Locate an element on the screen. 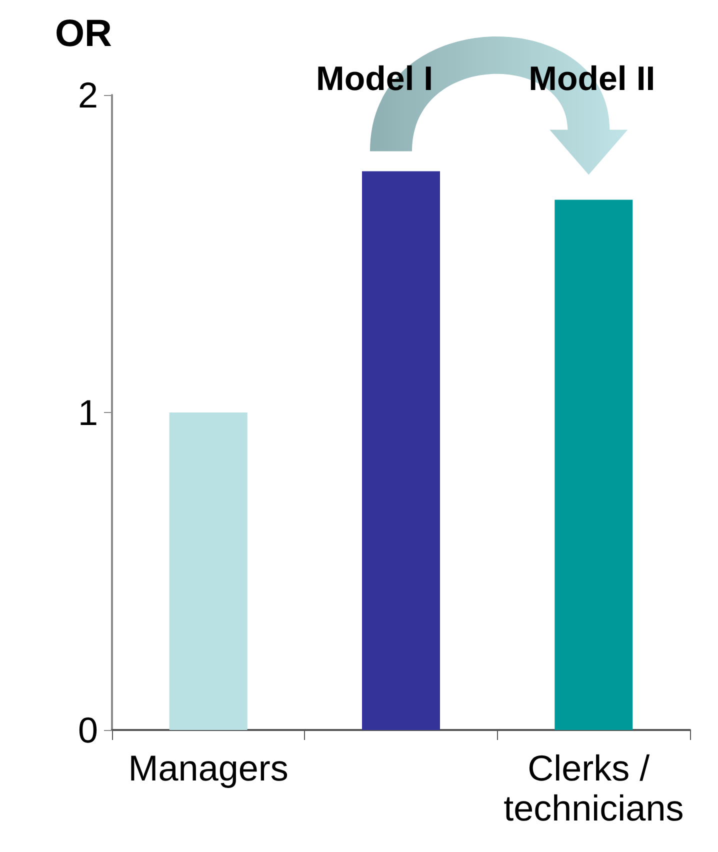  y-tick-label: 1 is located at coordinates (88, 412).